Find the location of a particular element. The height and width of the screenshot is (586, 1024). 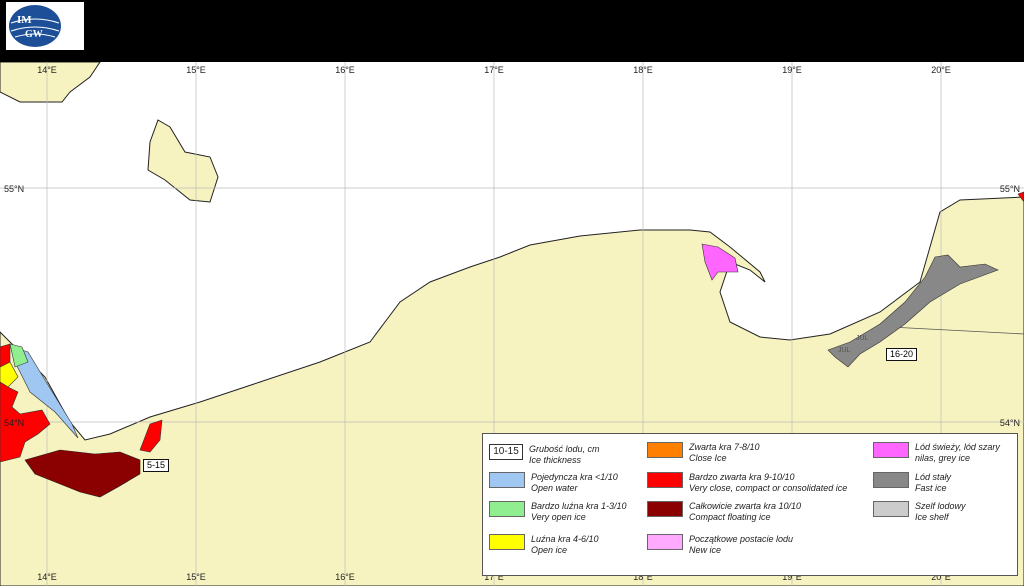

swatch-open-ice is located at coordinates (507, 542).